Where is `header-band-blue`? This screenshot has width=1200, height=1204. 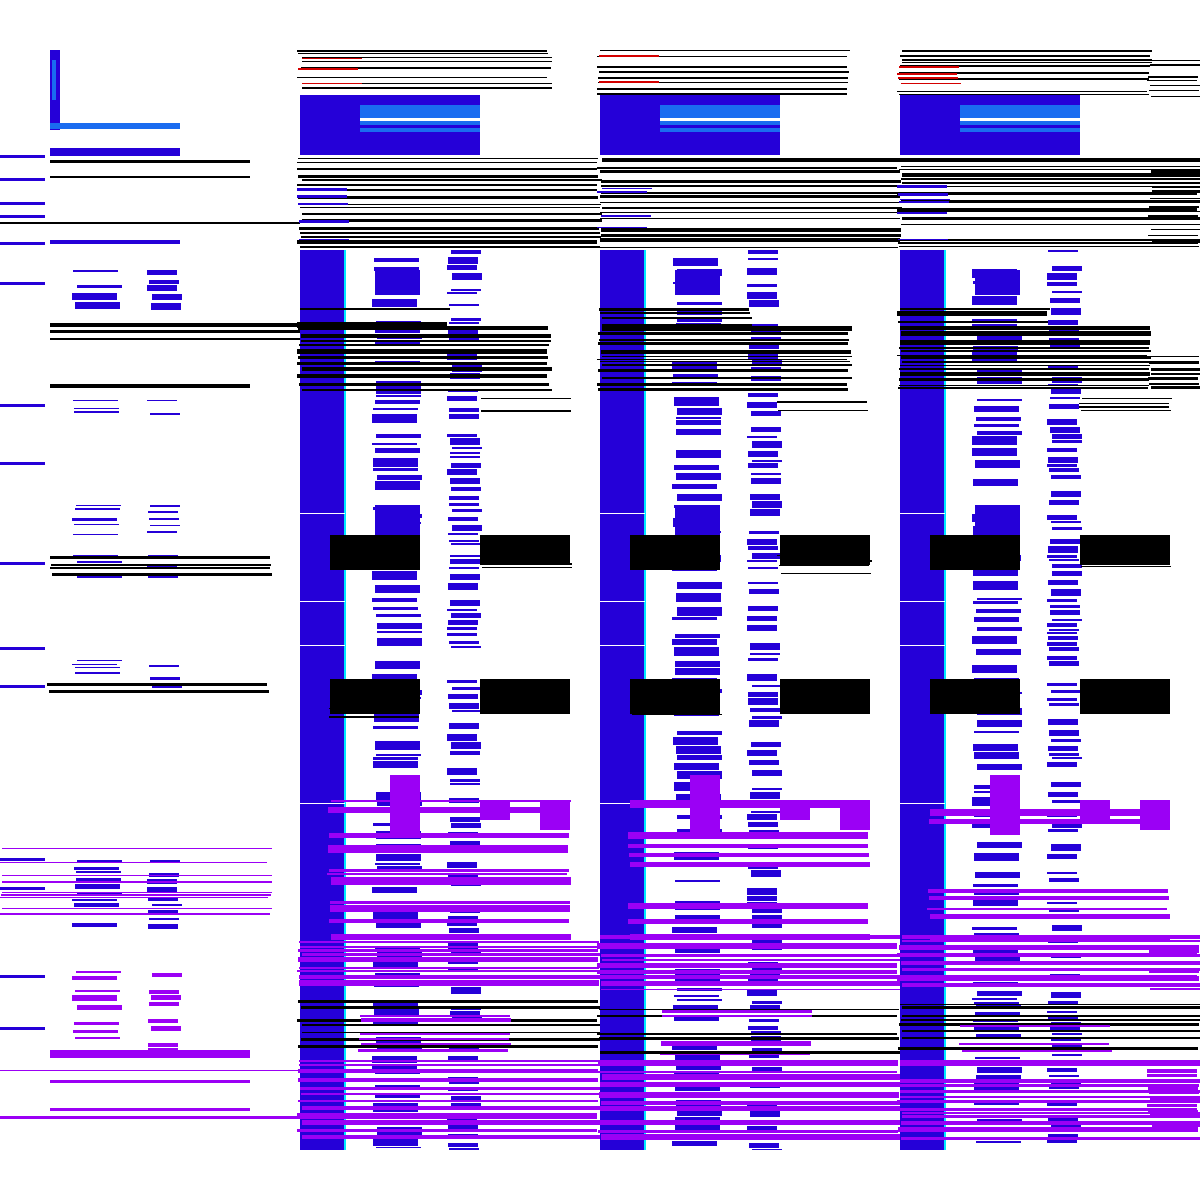 header-band-blue is located at coordinates (923, 194).